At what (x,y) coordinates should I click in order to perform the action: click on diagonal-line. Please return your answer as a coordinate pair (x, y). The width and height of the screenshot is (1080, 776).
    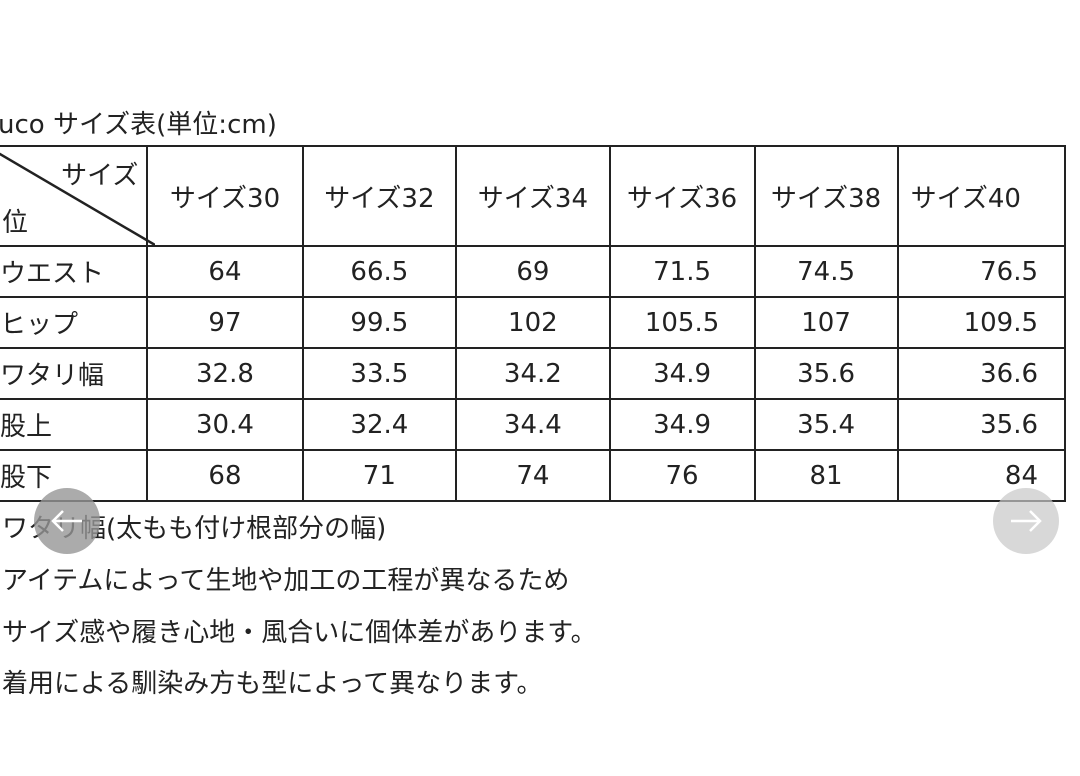
    Looking at the image, I should click on (77, 198).